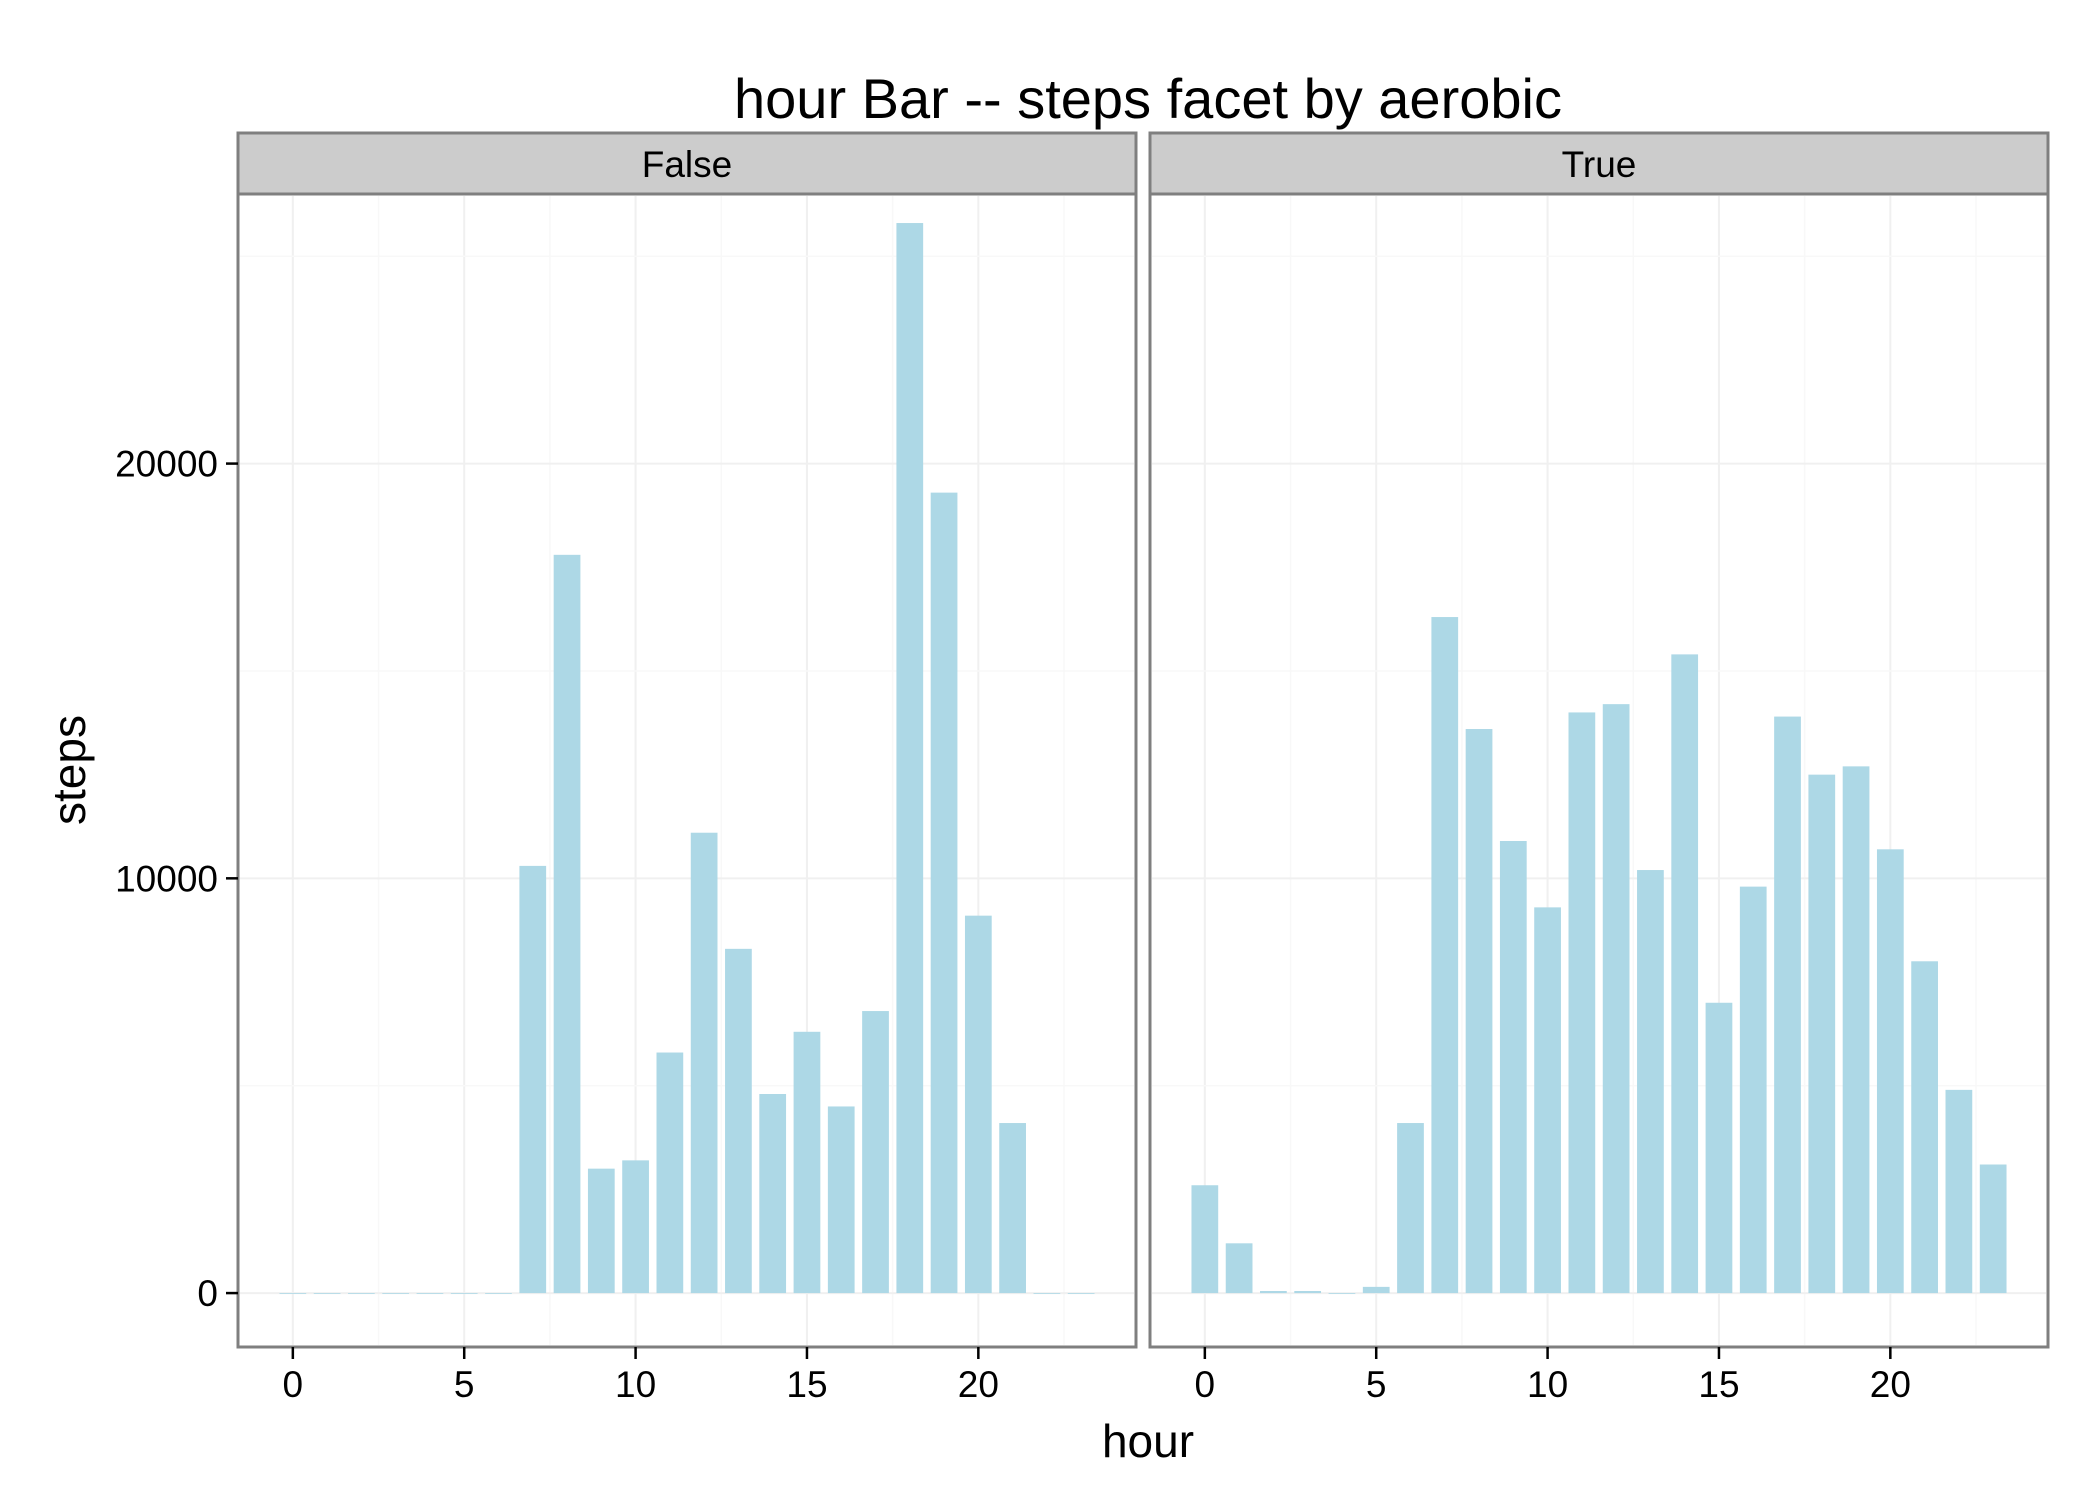 The image size is (2100, 1500). I want to click on y-tick-label: 20000, so click(166, 464).